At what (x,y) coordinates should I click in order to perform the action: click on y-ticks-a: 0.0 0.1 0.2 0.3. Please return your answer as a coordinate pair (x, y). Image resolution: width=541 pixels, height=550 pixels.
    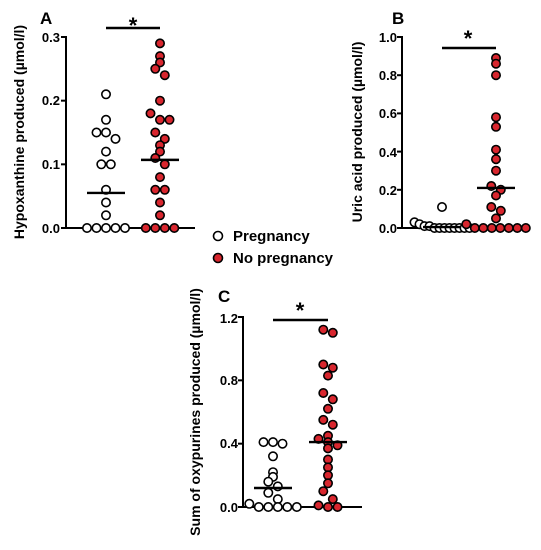
    Looking at the image, I should click on (51, 133).